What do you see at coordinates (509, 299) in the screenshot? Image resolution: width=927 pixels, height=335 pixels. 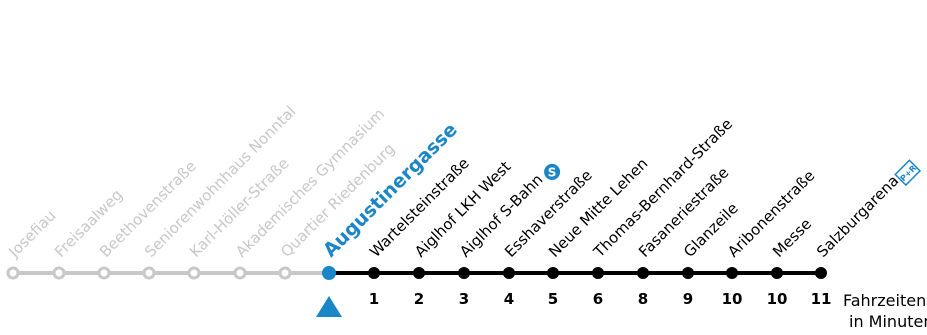 I see `travel-time-minutes: 4` at bounding box center [509, 299].